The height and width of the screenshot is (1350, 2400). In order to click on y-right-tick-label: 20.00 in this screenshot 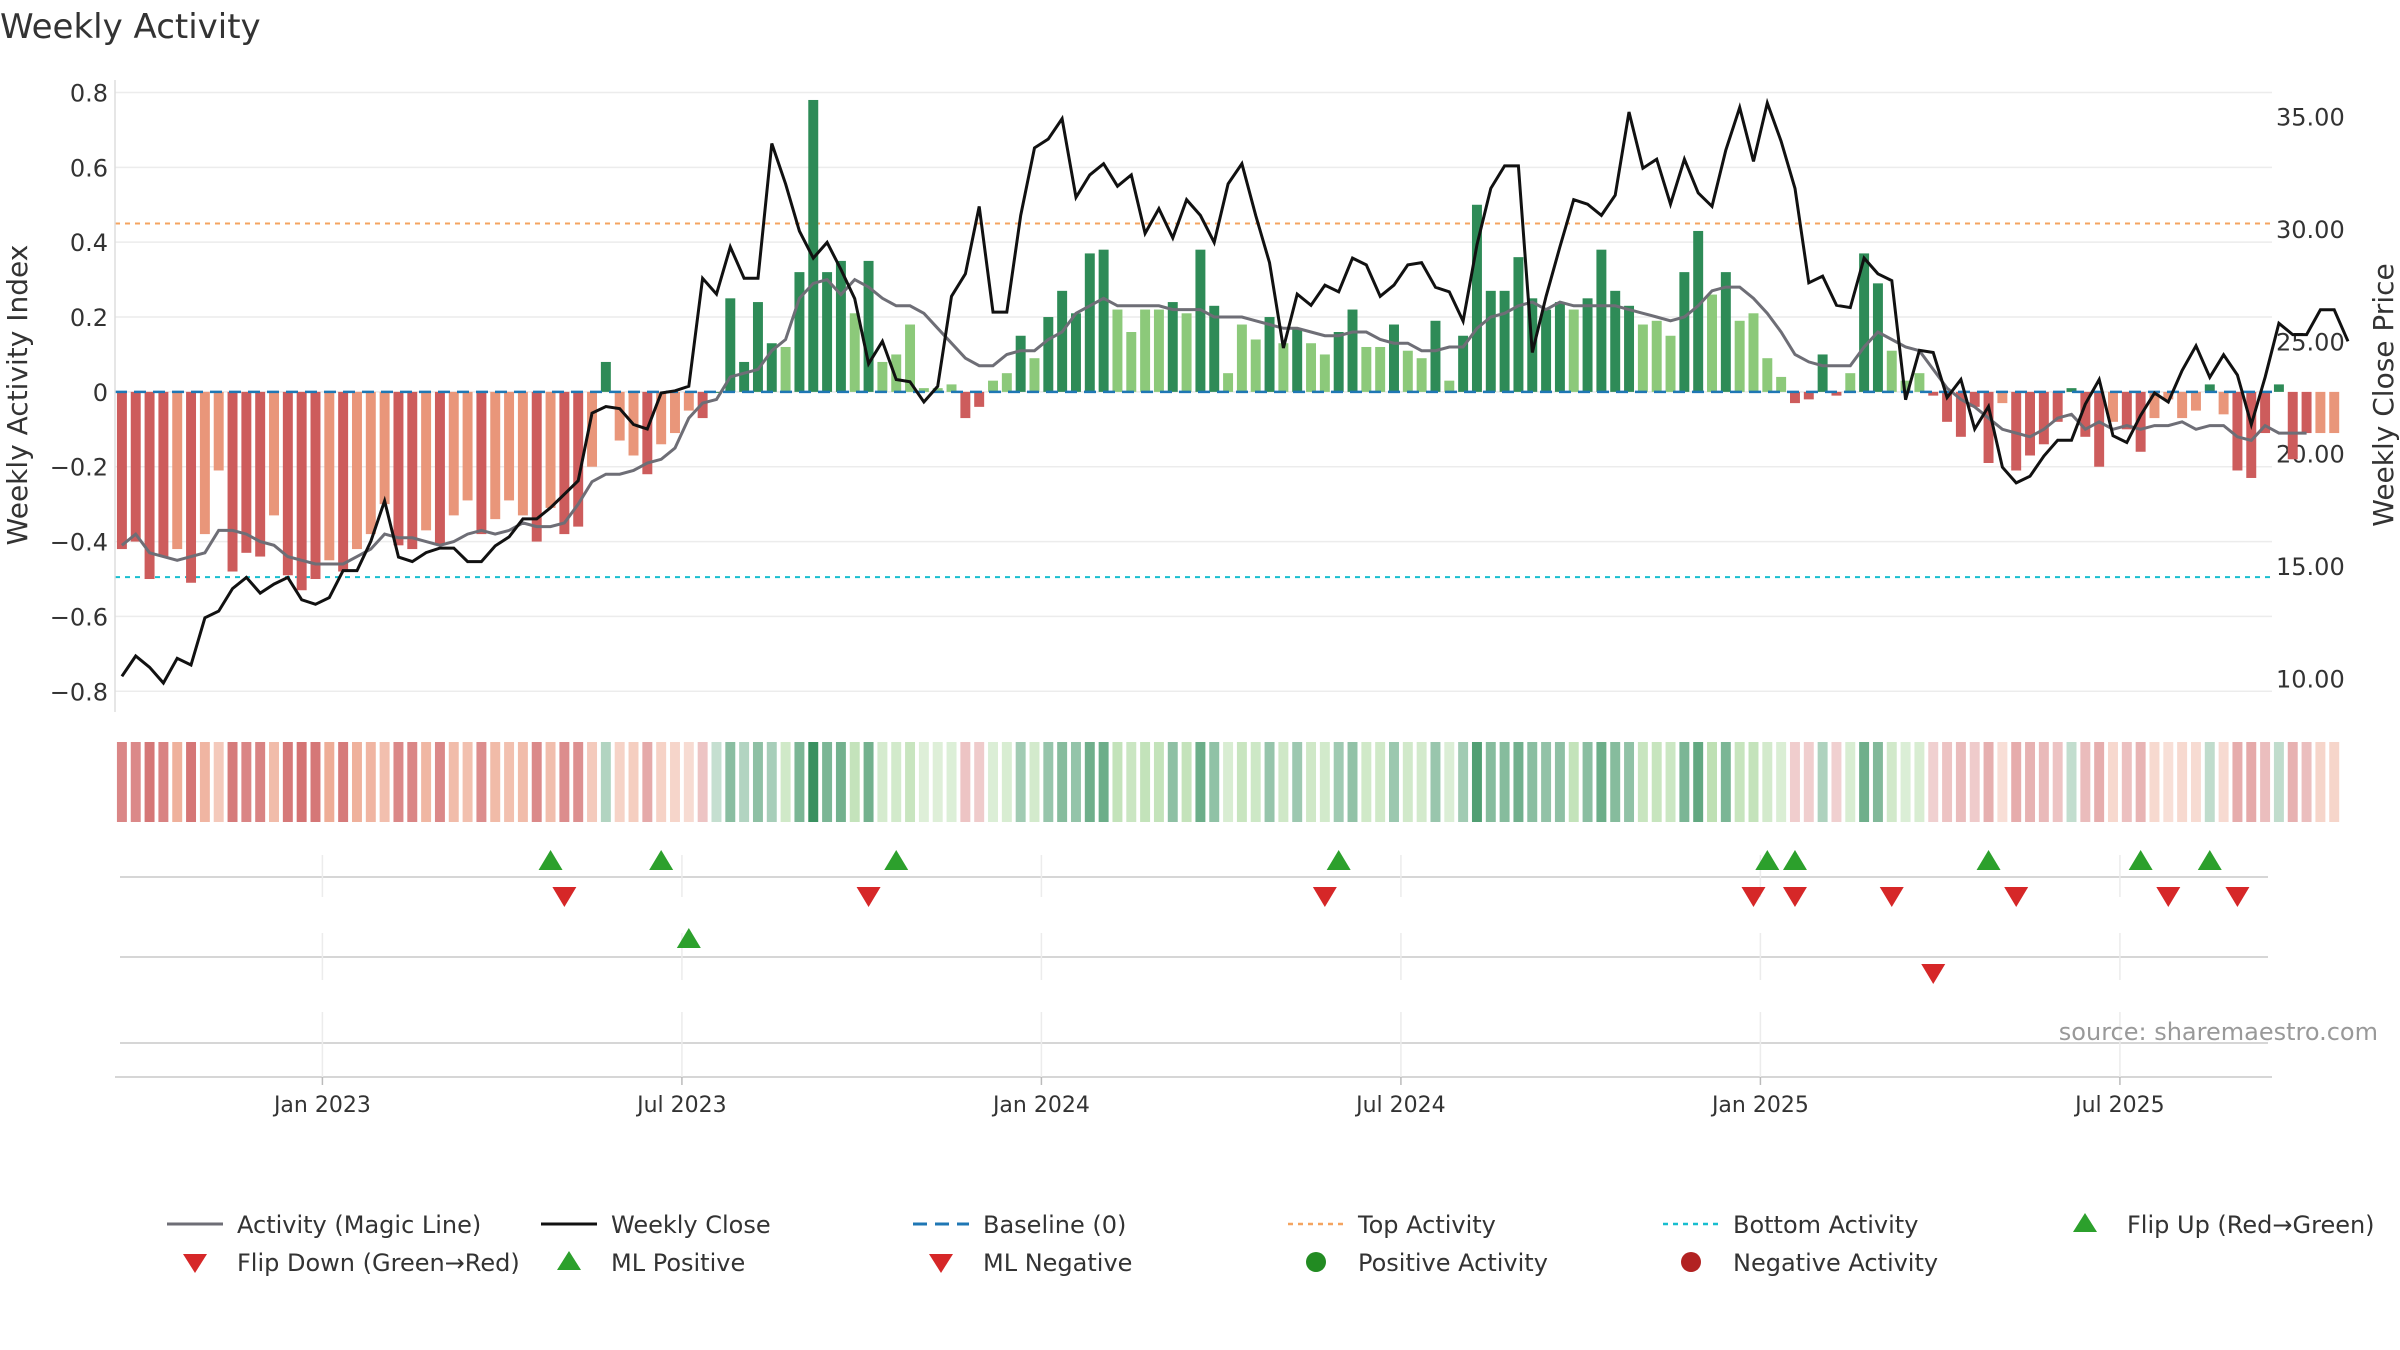, I will do `click(2310, 455)`.